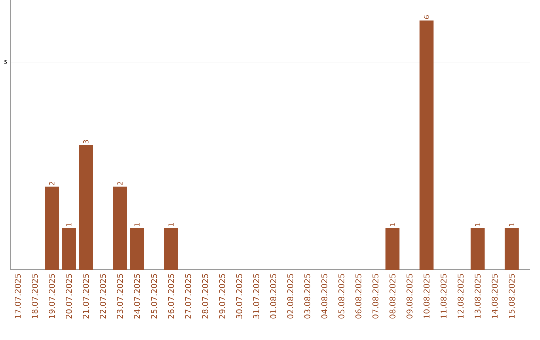  What do you see at coordinates (290, 296) in the screenshot?
I see `x-tick-label: 02.08.2025` at bounding box center [290, 296].